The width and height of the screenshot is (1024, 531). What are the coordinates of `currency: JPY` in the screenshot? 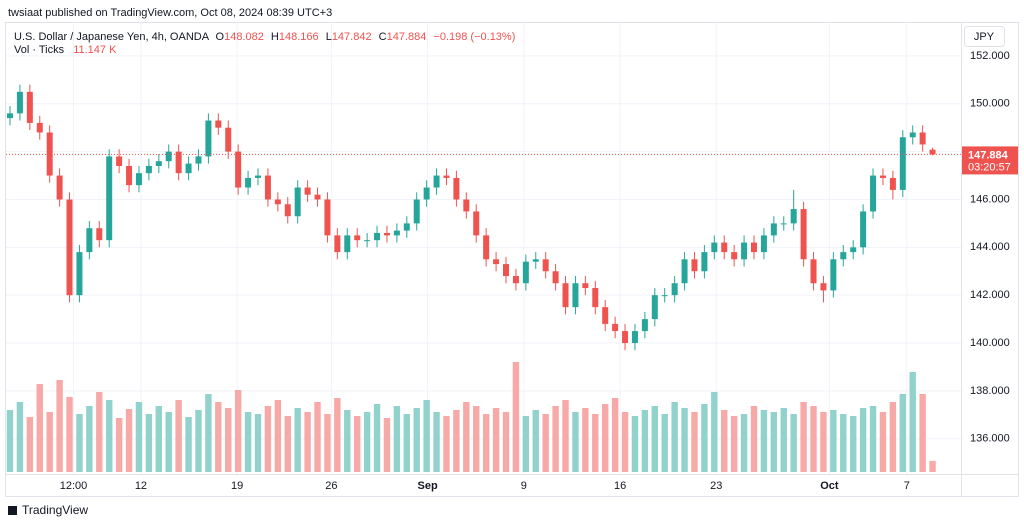 It's located at (984, 37).